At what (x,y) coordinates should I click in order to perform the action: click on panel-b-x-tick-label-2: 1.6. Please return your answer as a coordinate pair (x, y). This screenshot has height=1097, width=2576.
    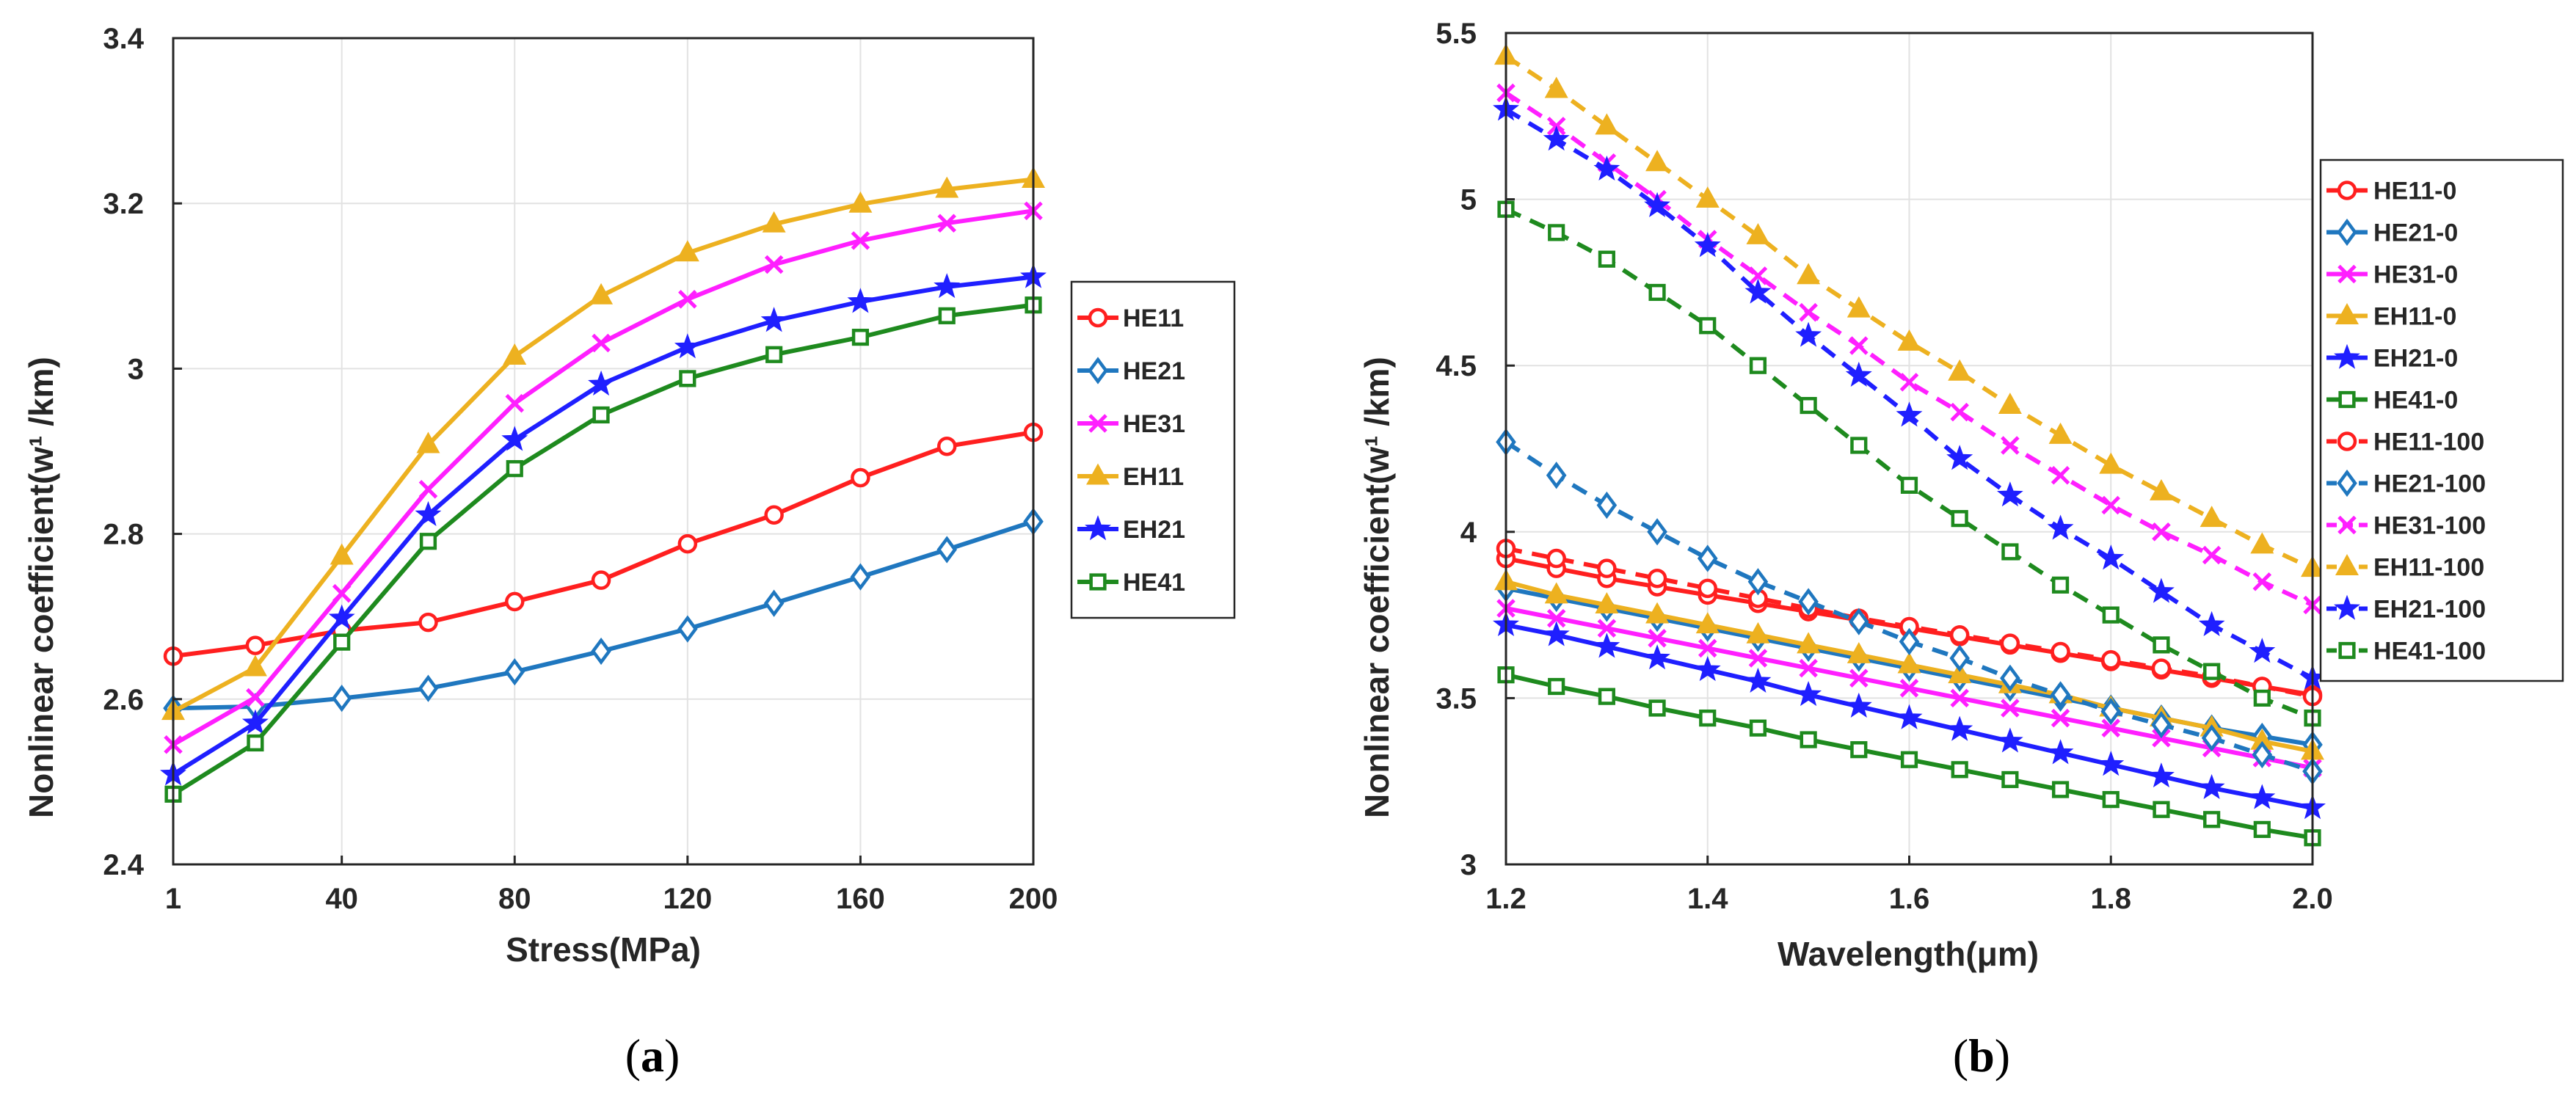
    Looking at the image, I should click on (1909, 899).